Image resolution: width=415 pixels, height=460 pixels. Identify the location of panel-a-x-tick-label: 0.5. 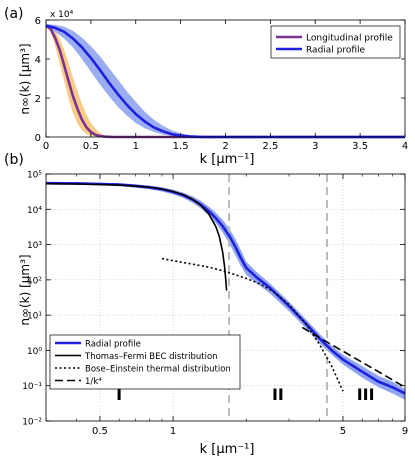
(91, 146).